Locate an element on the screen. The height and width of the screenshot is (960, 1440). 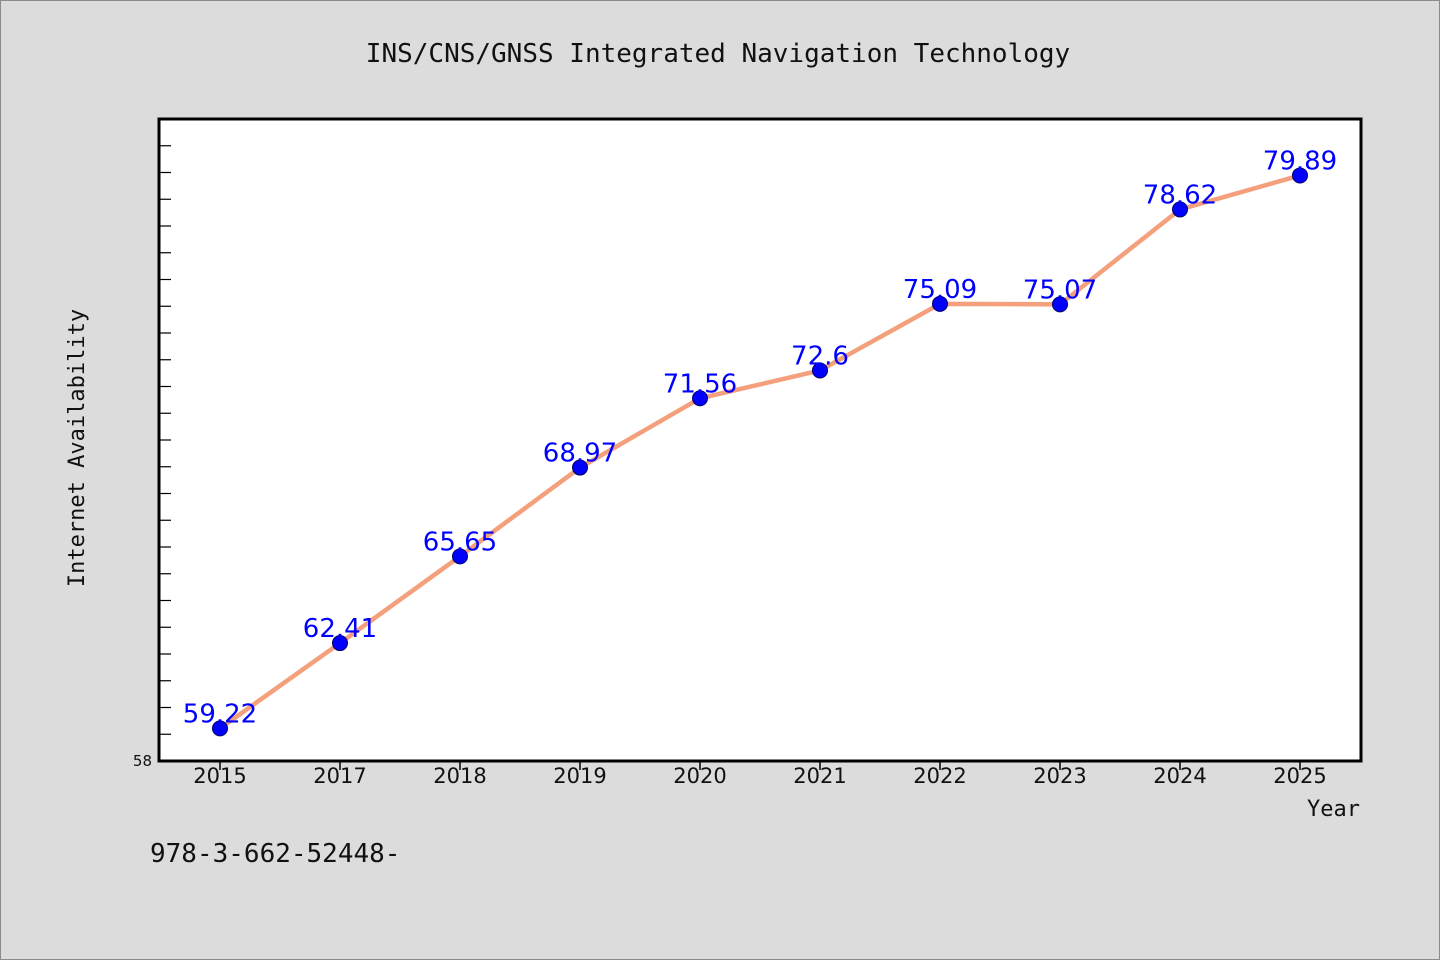
x-tick-label: 2020 is located at coordinates (699, 776).